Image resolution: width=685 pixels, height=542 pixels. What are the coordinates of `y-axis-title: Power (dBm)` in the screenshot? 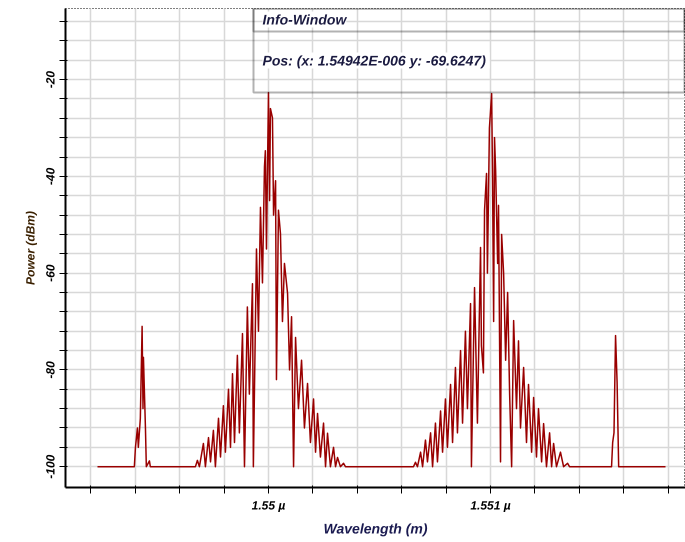 It's located at (31, 247).